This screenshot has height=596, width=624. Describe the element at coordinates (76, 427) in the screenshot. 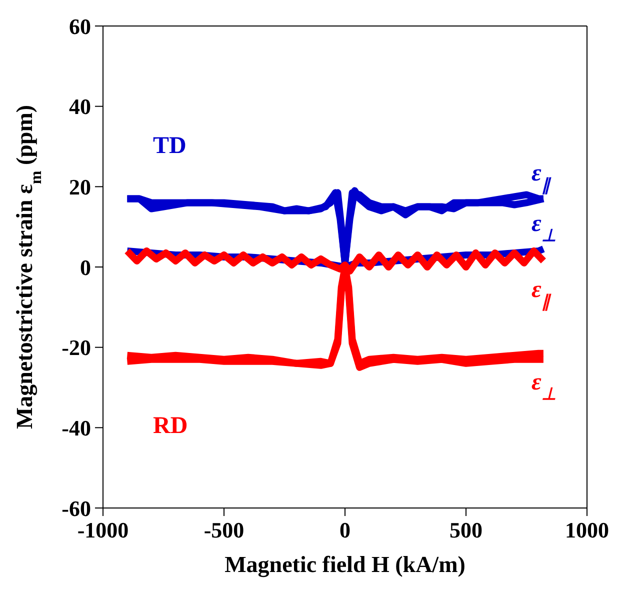

I see `y-tick-label: -40` at that location.